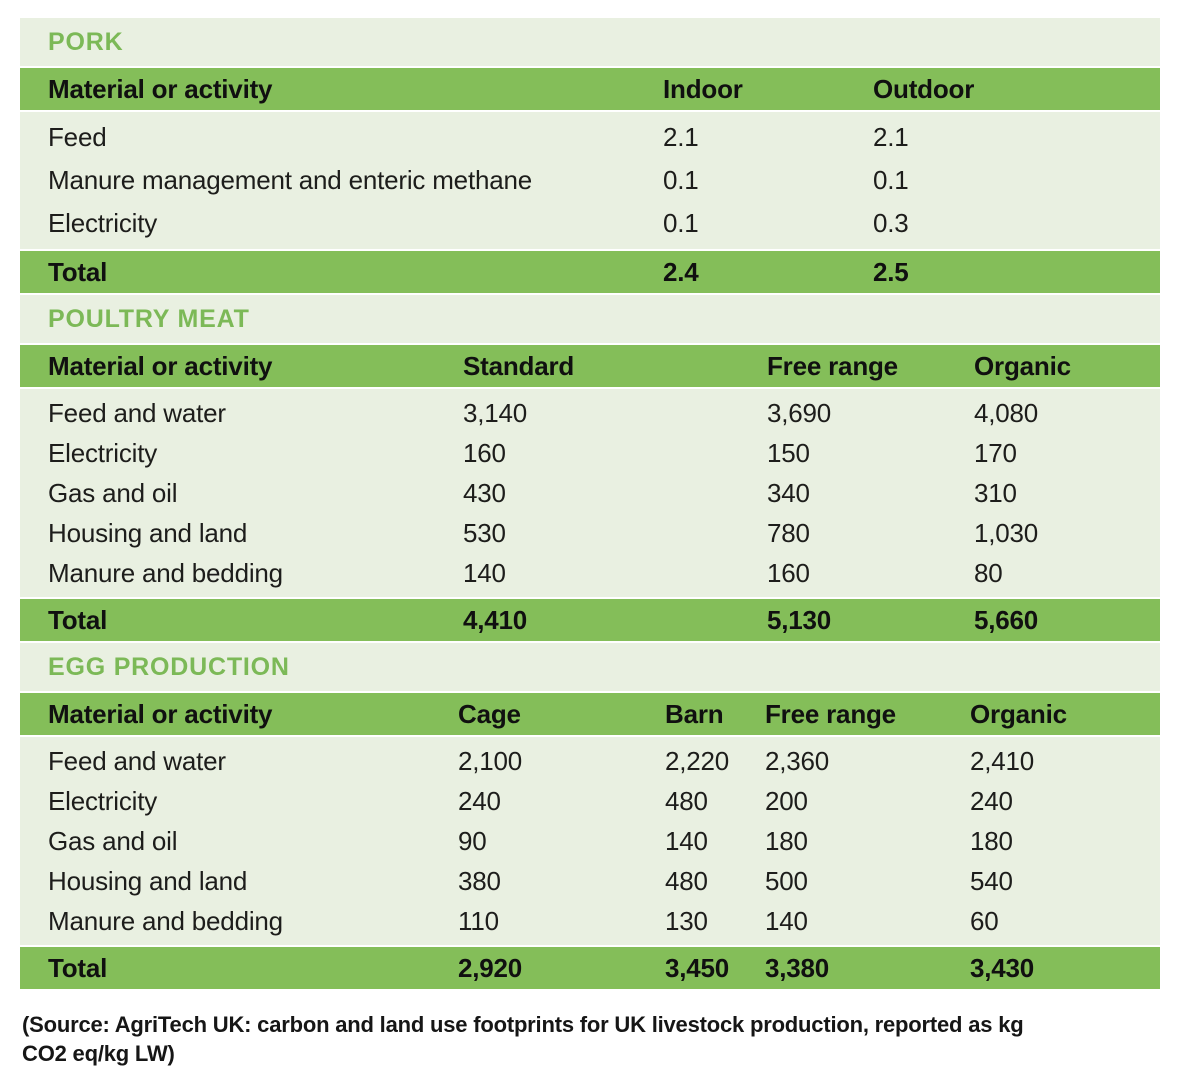  Describe the element at coordinates (519, 365) in the screenshot. I see `column-header: Standard` at that location.